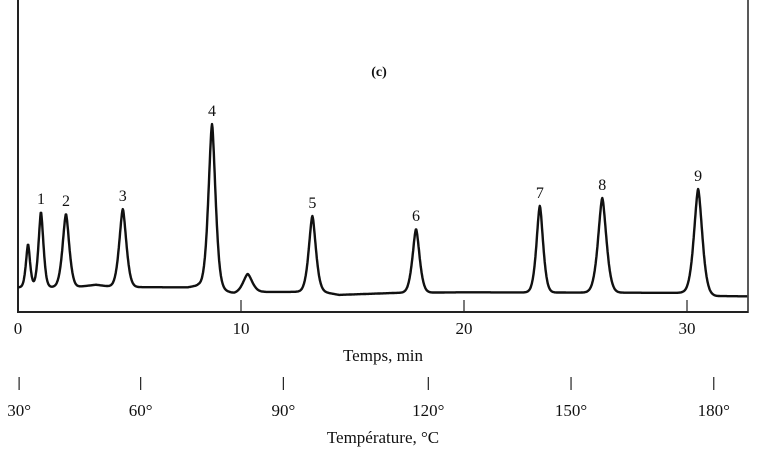 Image resolution: width=760 pixels, height=466 pixels. What do you see at coordinates (540, 193) in the screenshot?
I see `peak-label-7: 7` at bounding box center [540, 193].